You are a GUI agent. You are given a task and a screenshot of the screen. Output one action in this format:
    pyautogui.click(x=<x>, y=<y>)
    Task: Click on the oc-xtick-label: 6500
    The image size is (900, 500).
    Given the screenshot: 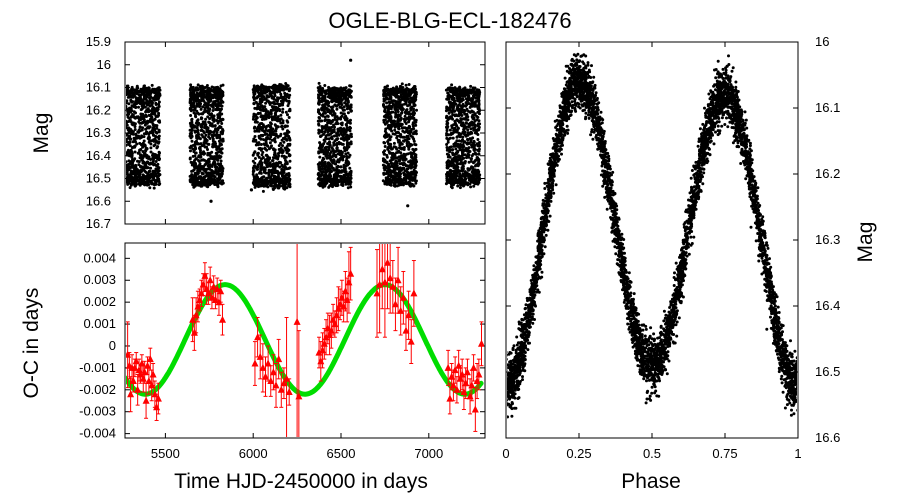 What is the action you would take?
    pyautogui.click(x=341, y=453)
    